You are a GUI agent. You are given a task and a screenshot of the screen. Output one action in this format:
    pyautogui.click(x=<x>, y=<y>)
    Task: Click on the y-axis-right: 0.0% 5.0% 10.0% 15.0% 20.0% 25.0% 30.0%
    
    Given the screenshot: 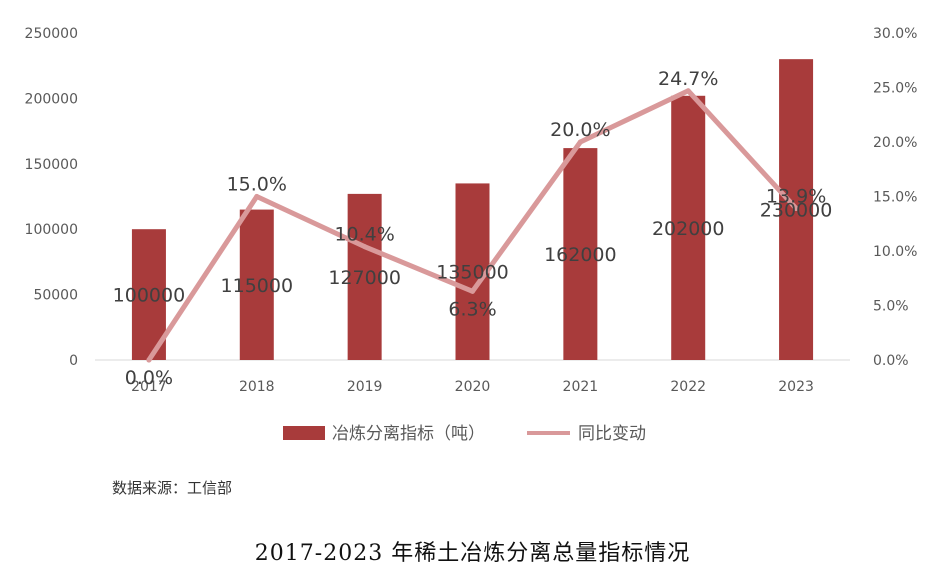 What is the action you would take?
    pyautogui.click(x=895, y=197)
    